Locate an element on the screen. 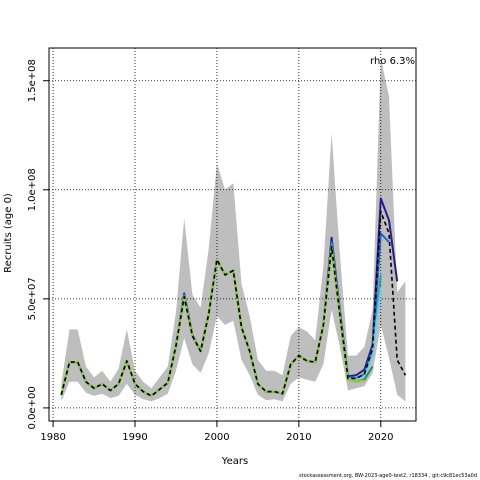 The image size is (480, 480). y-axis-label: Recruits (age 0) is located at coordinates (8, 233).